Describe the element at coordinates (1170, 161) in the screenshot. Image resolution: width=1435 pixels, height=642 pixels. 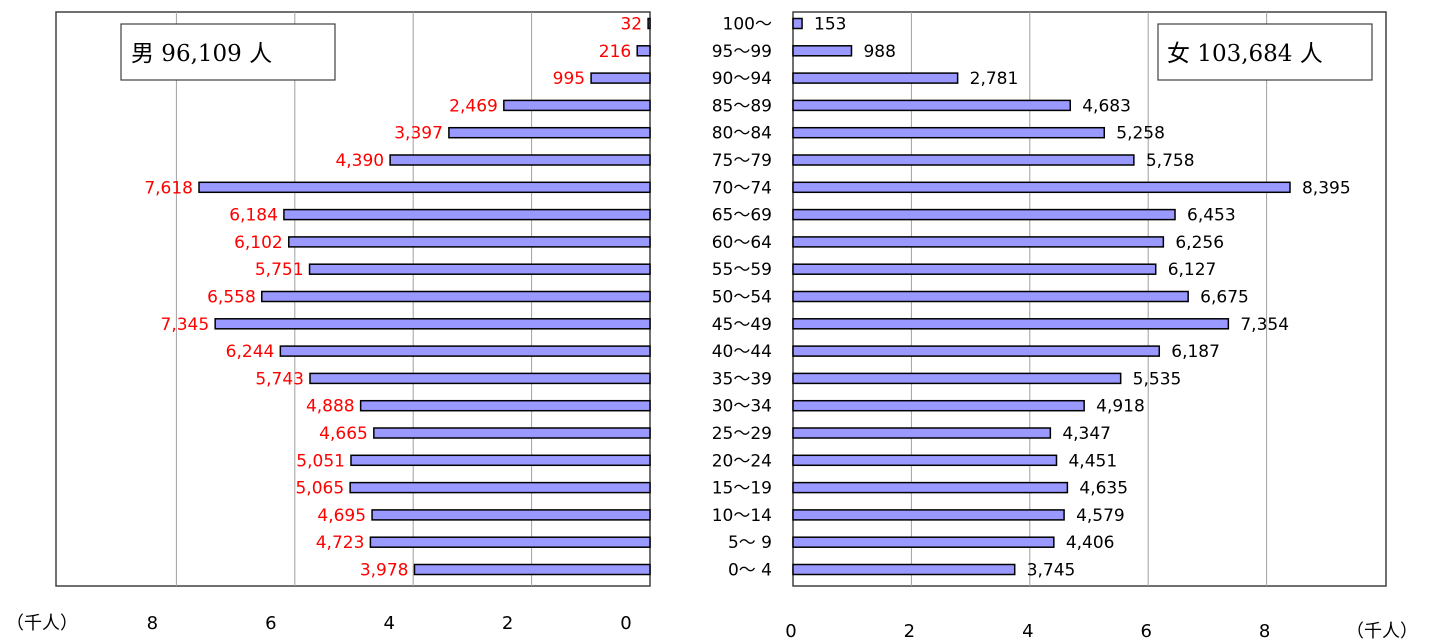
I see `female-value-label: 5,758` at that location.